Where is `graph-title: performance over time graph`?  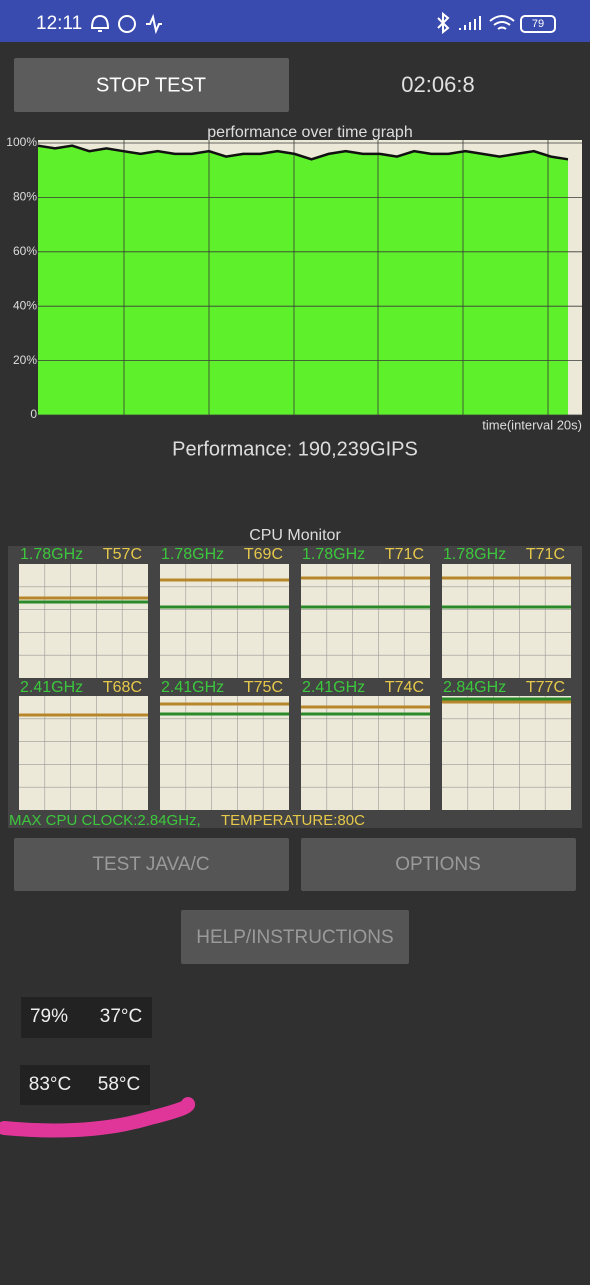 graph-title: performance over time graph is located at coordinates (309, 132).